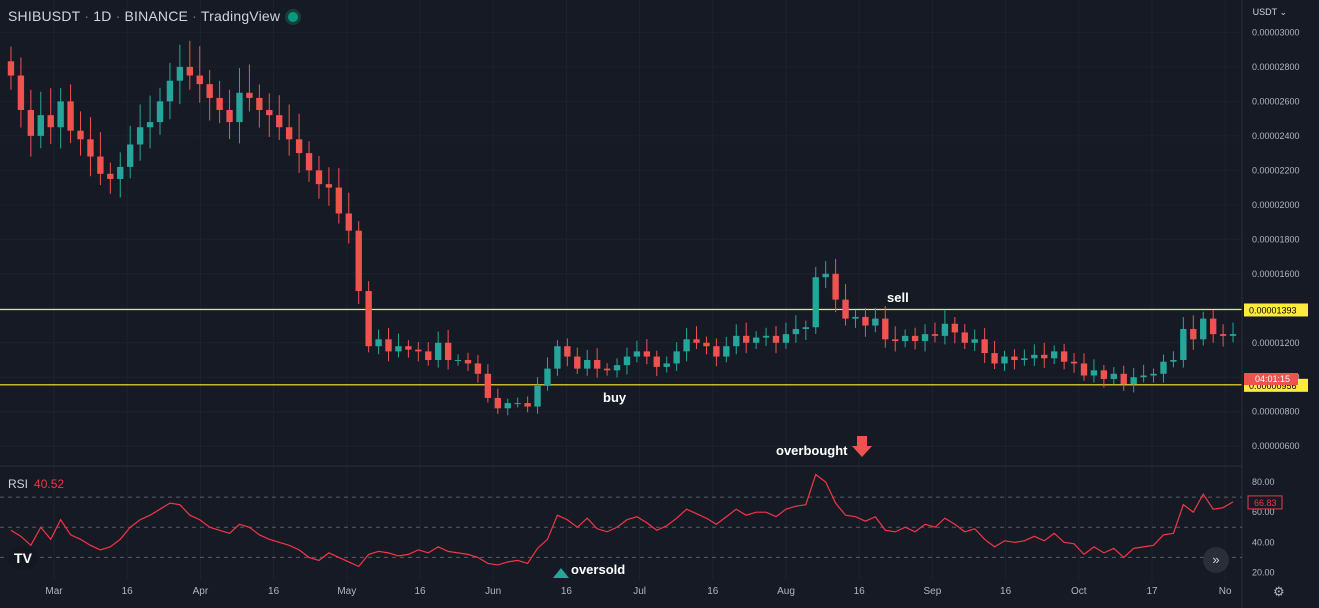 This screenshot has width=1319, height=608. Describe the element at coordinates (1279, 591) in the screenshot. I see `settings-gear-icon: ⚙` at that location.